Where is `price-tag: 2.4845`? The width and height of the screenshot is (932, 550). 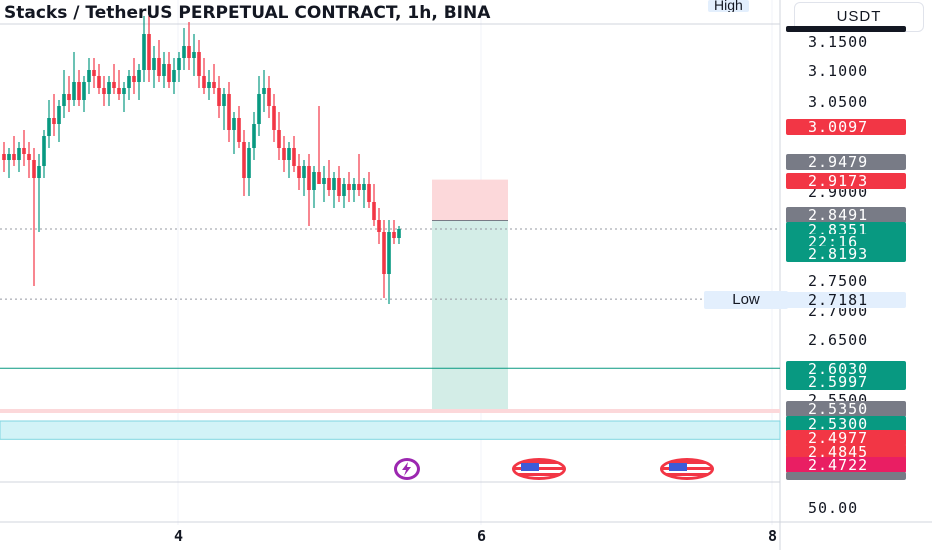 price-tag: 2.4845 is located at coordinates (846, 452).